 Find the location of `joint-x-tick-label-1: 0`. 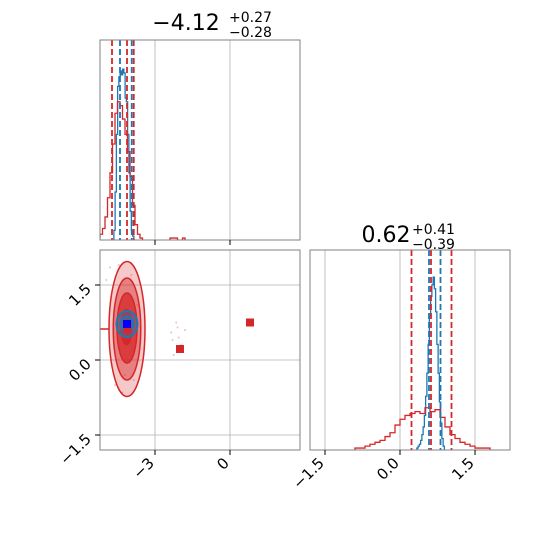

joint-x-tick-label-1: 0 is located at coordinates (222, 463).